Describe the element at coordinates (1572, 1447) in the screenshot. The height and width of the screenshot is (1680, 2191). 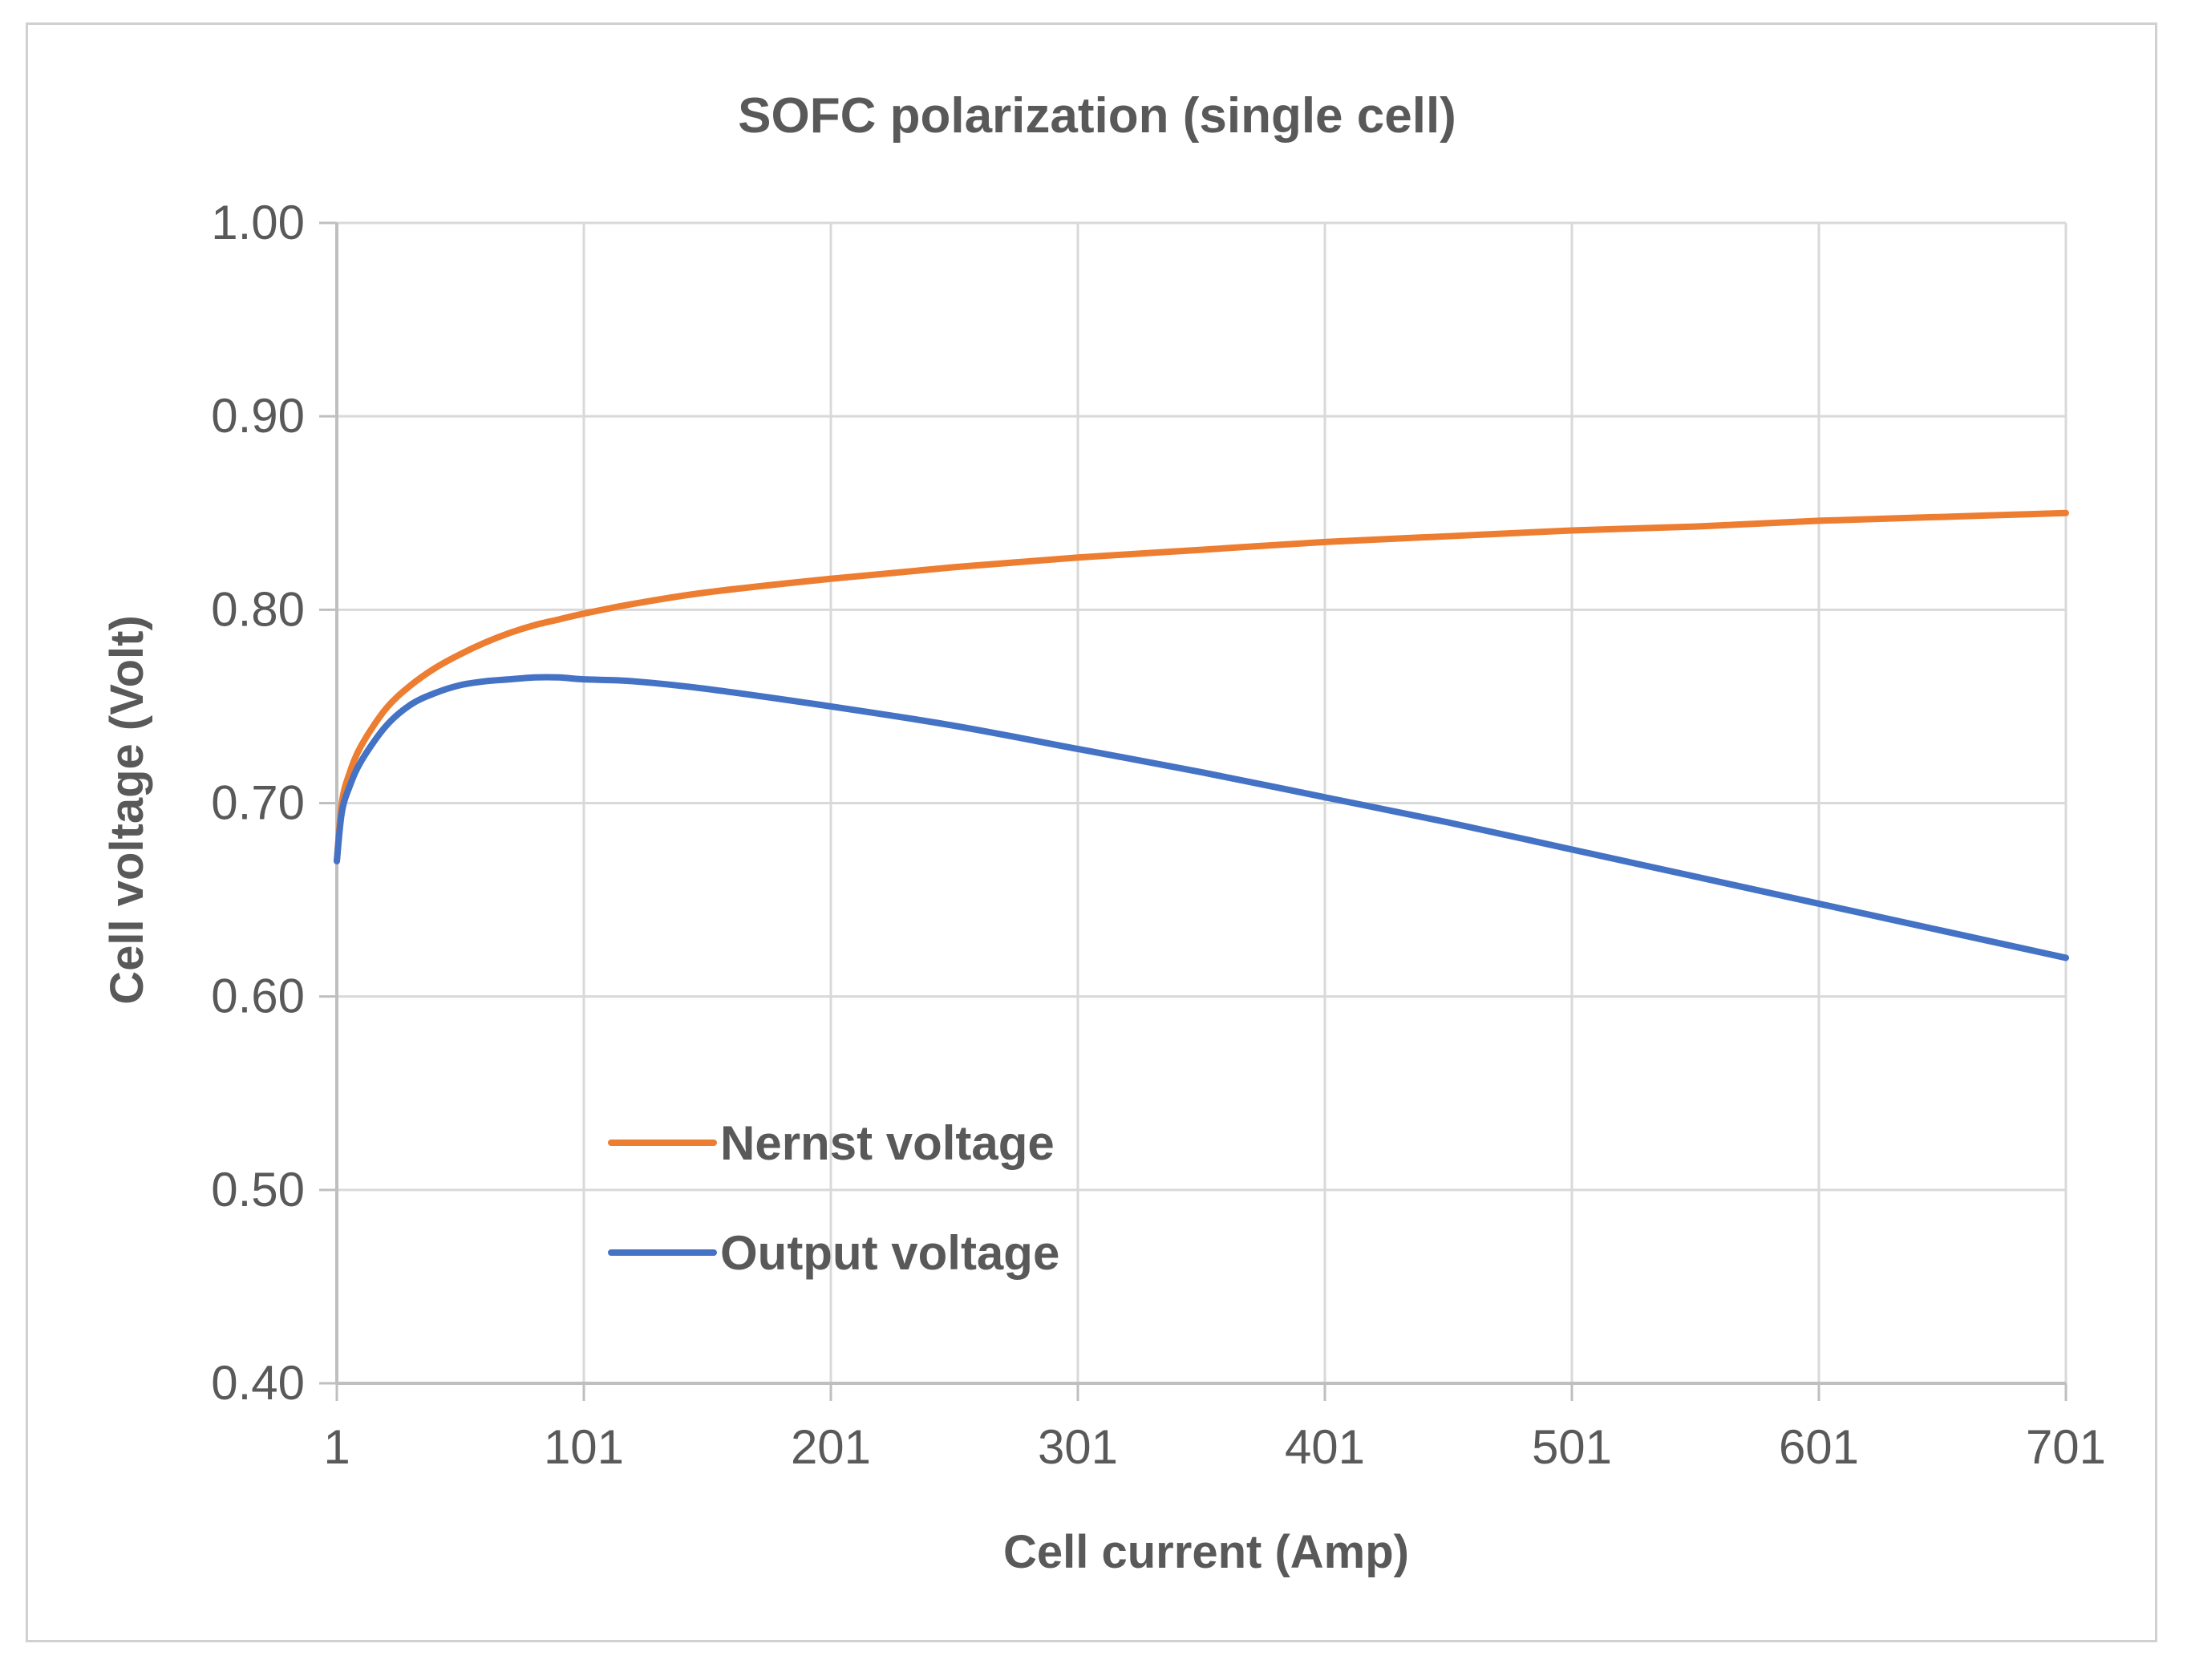
I see `x-tick-label: 501` at that location.